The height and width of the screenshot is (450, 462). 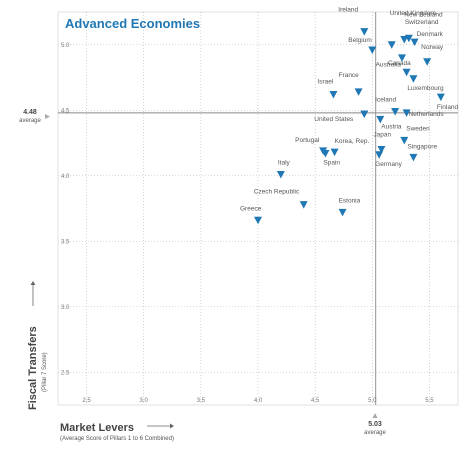 What do you see at coordinates (350, 200) in the screenshot?
I see `point-label: Estonia` at bounding box center [350, 200].